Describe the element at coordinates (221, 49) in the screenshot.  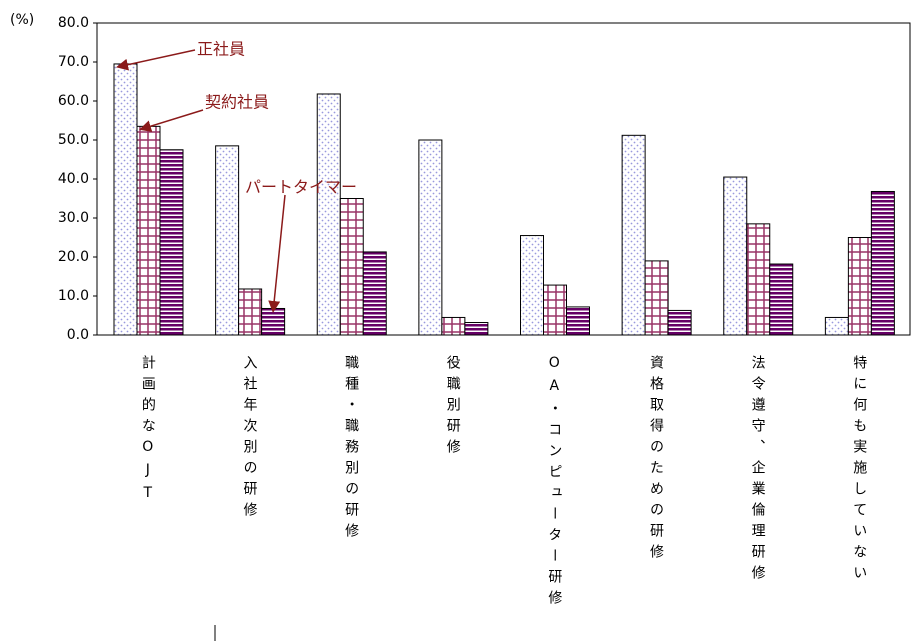
I see `legend-label: 正社員` at that location.